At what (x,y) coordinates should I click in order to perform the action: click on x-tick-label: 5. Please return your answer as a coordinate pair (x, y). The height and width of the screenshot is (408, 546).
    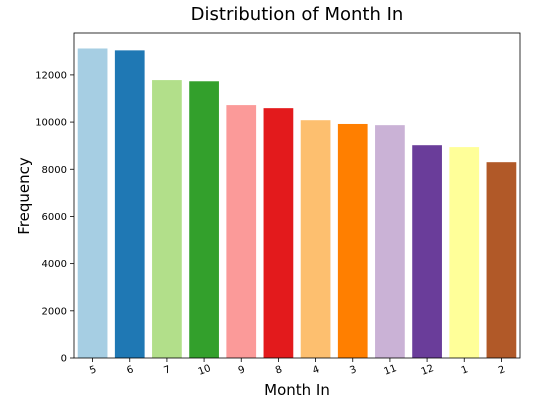
    Looking at the image, I should click on (93, 370).